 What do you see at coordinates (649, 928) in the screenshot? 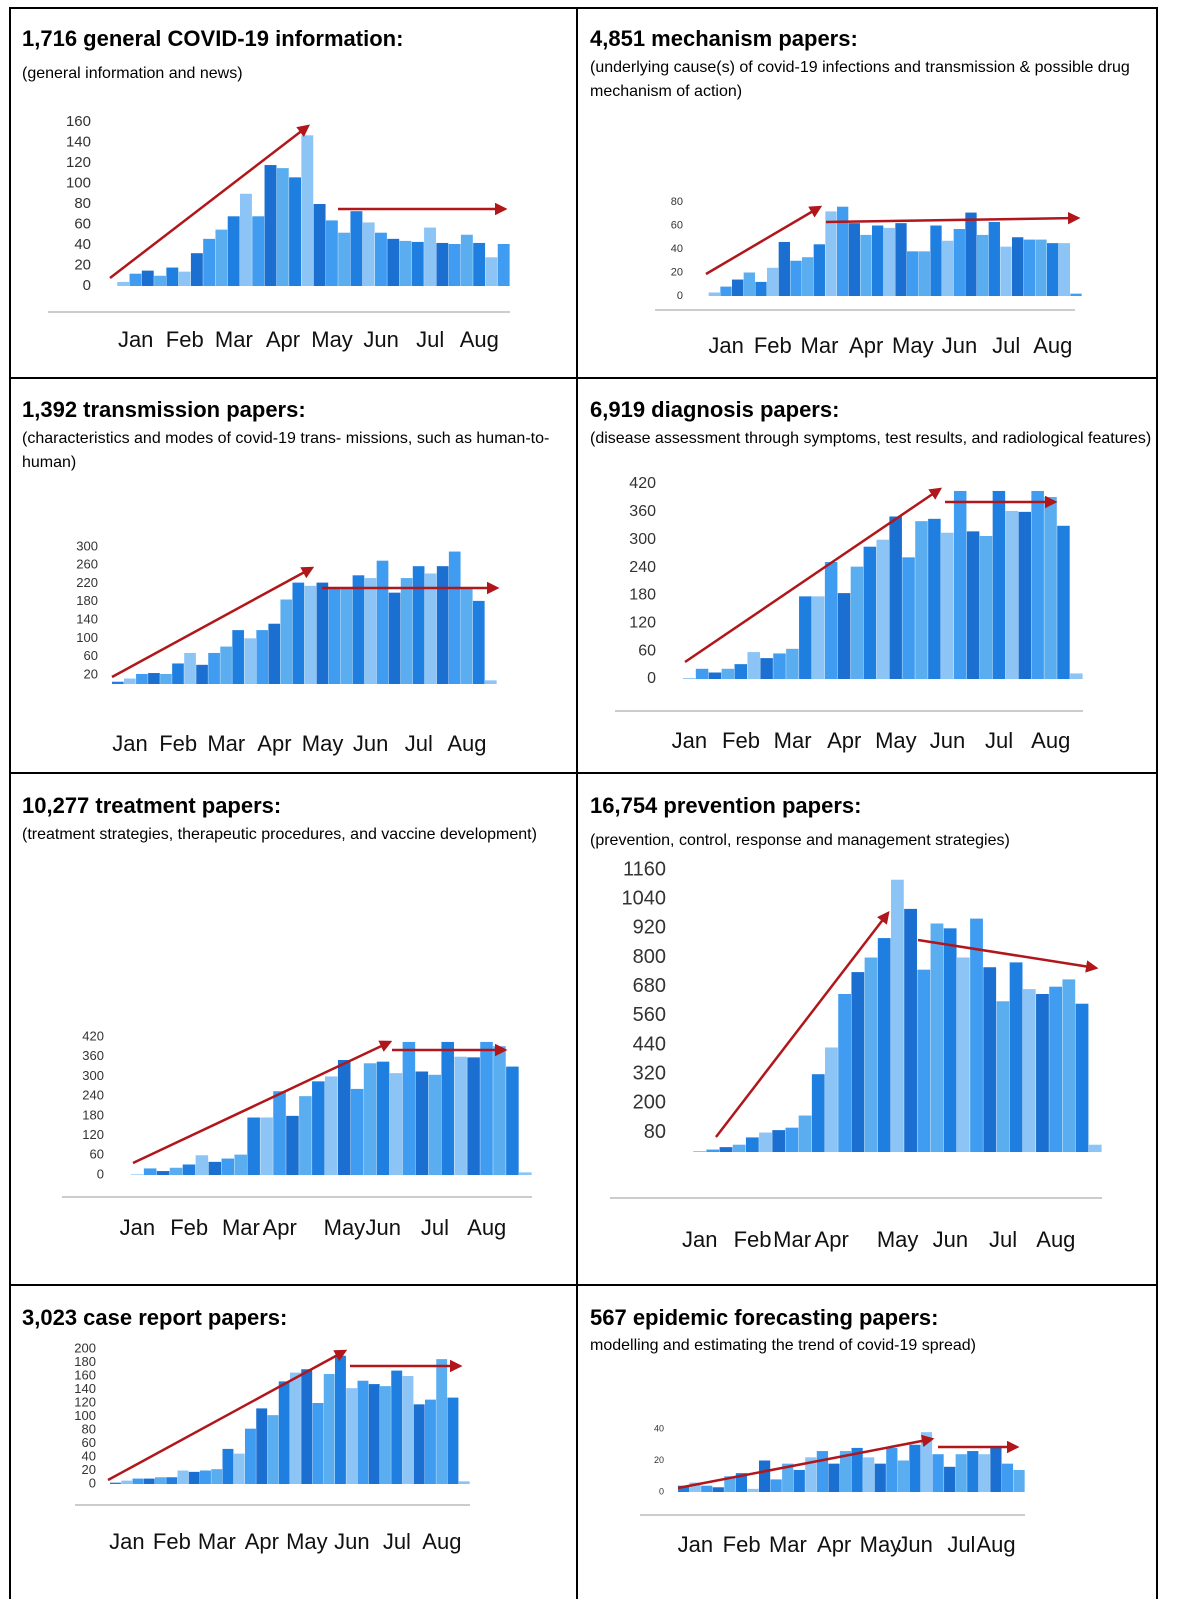
I see `y-tick-label: 920` at bounding box center [649, 928].